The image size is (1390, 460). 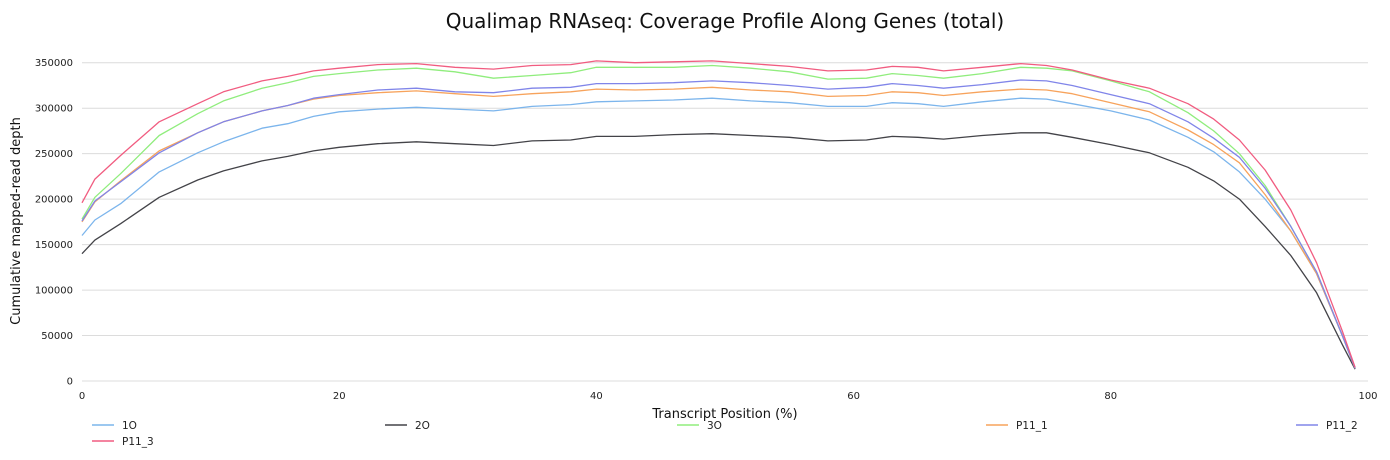 I want to click on x-tick-label: 40, so click(x=596, y=396).